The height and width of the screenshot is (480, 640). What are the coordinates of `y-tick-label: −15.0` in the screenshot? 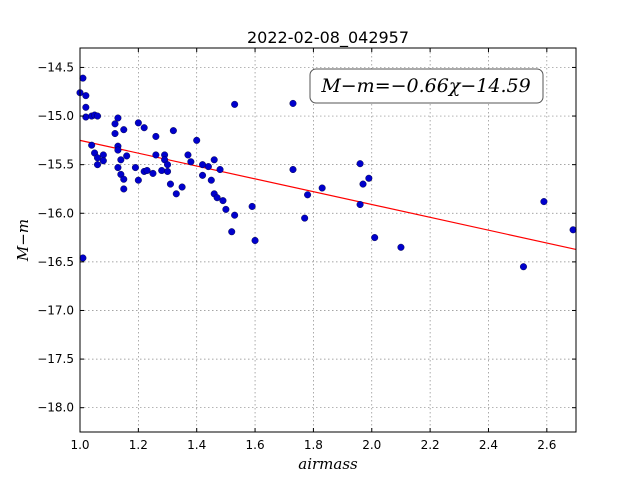 It's located at (55, 116).